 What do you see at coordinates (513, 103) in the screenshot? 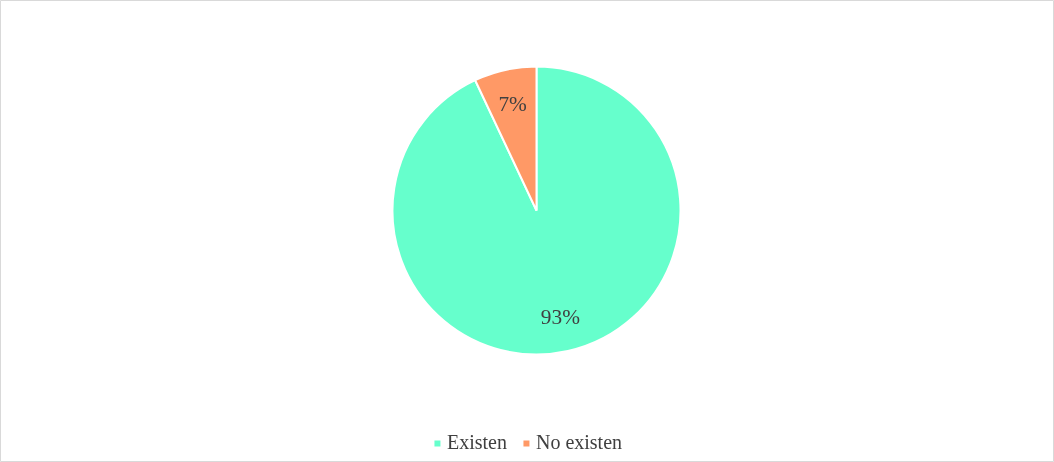
I see `data-label: 7%` at bounding box center [513, 103].